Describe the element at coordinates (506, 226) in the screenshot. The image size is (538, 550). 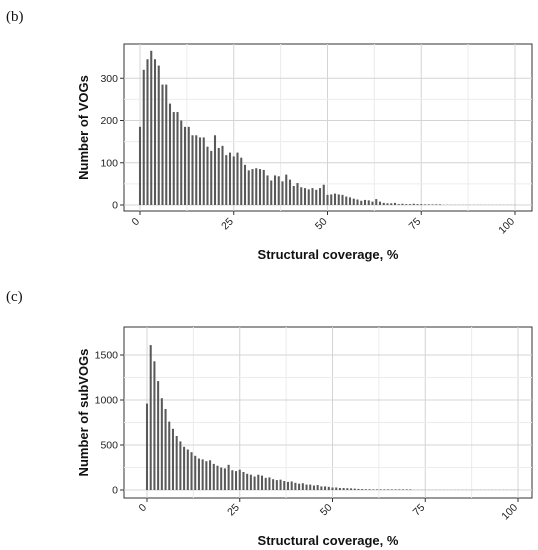
I see `x-tick-label: 100` at that location.